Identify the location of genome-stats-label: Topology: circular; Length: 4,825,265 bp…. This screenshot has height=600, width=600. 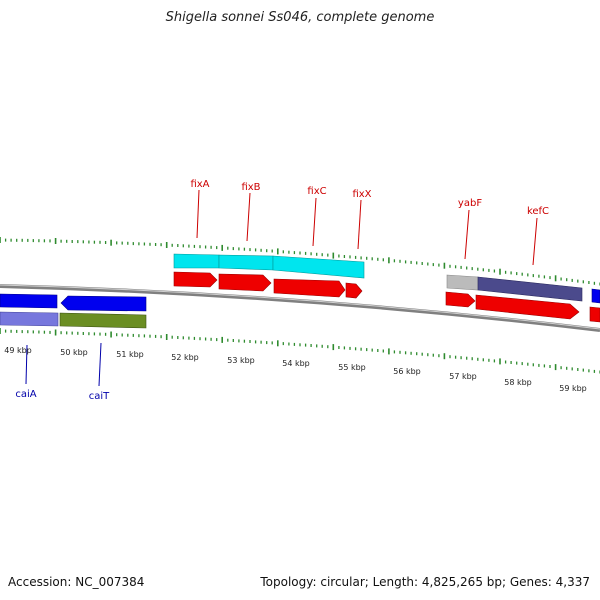
(425, 582).